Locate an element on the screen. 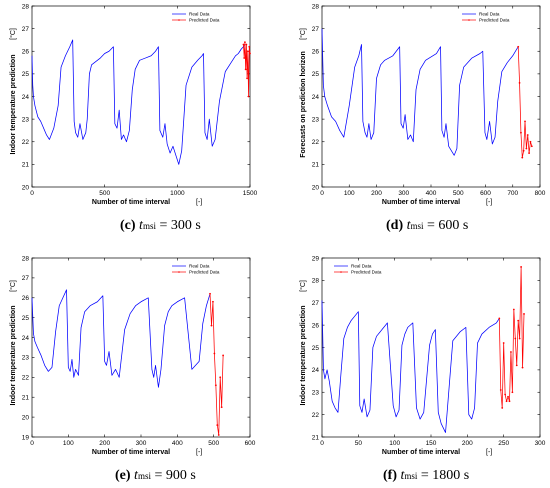 Image resolution: width=550 pixels, height=488 pixels. x-axis-unit: [-] is located at coordinates (199, 452).